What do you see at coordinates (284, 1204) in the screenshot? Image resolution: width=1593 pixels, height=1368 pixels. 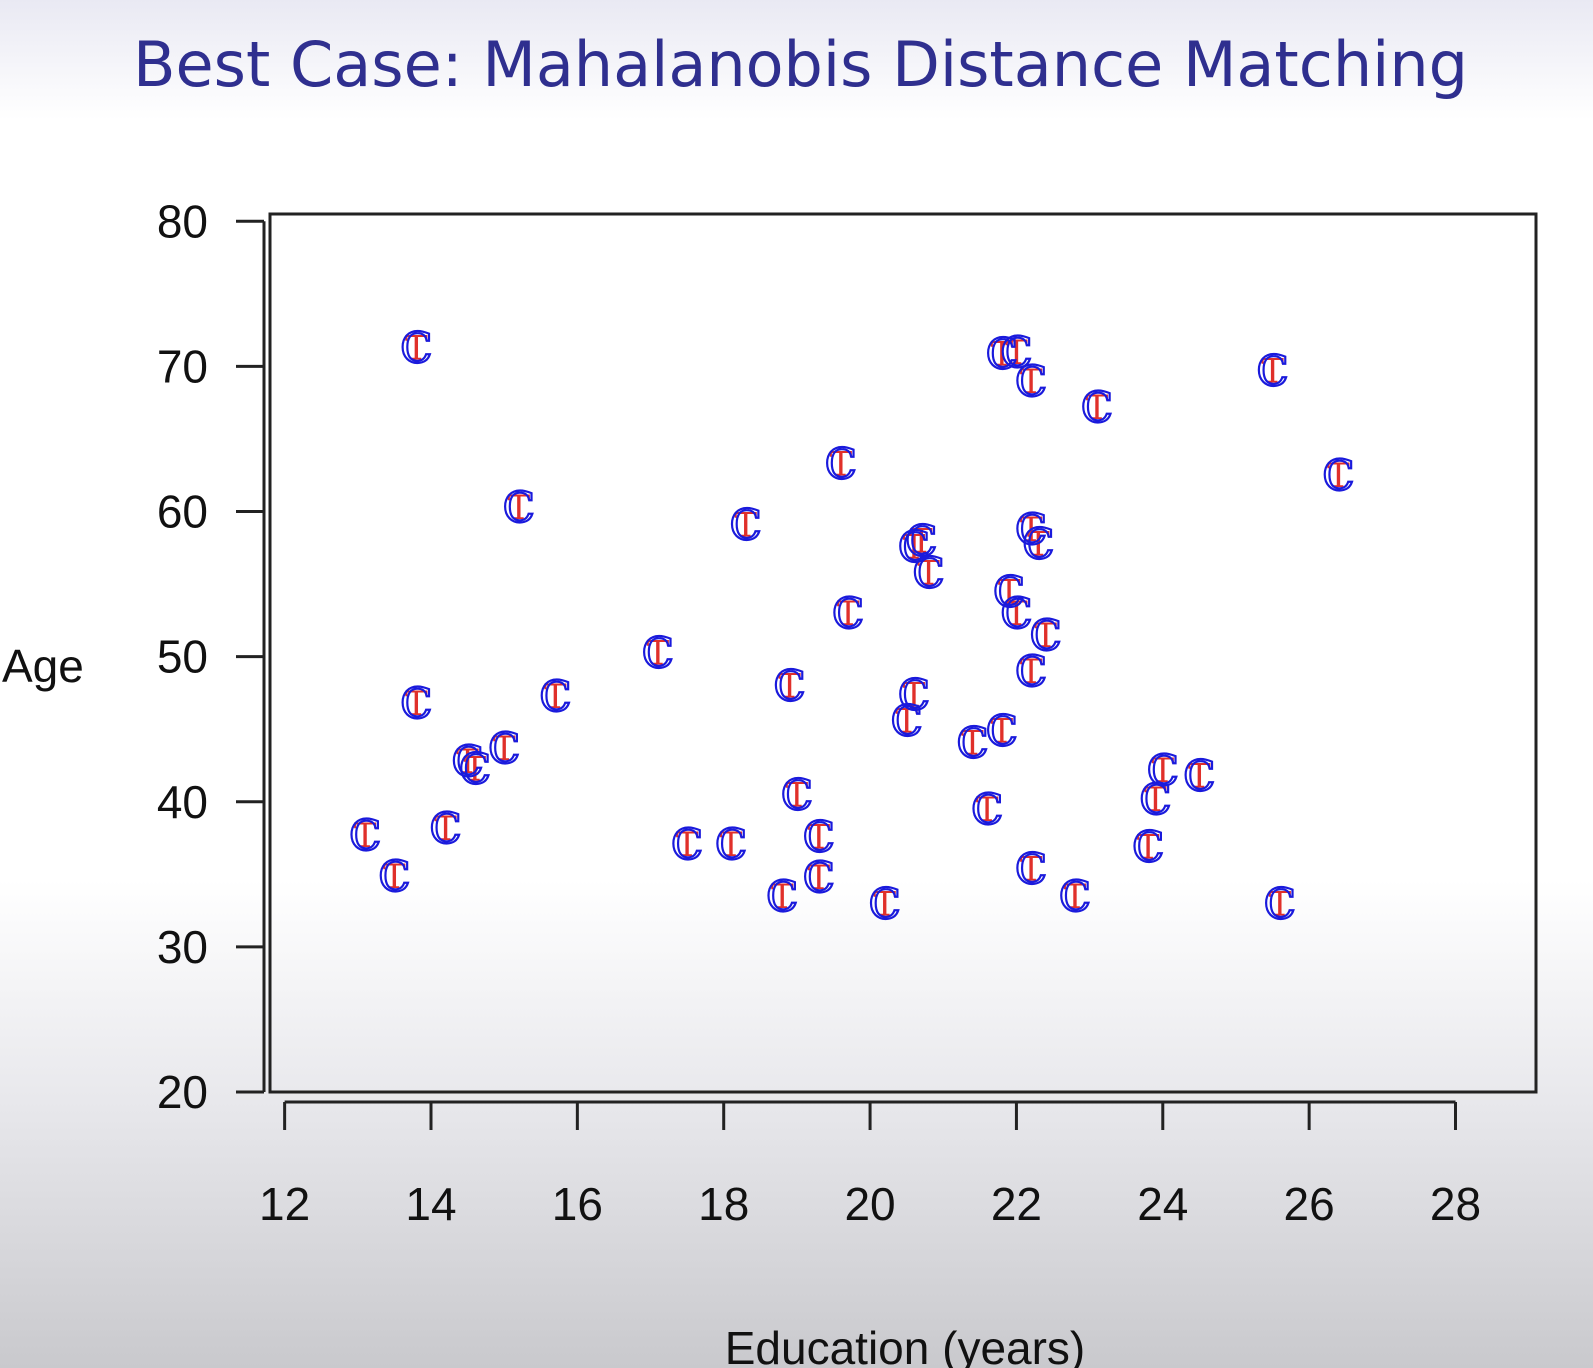 I see `x-tick-label: 12` at bounding box center [284, 1204].